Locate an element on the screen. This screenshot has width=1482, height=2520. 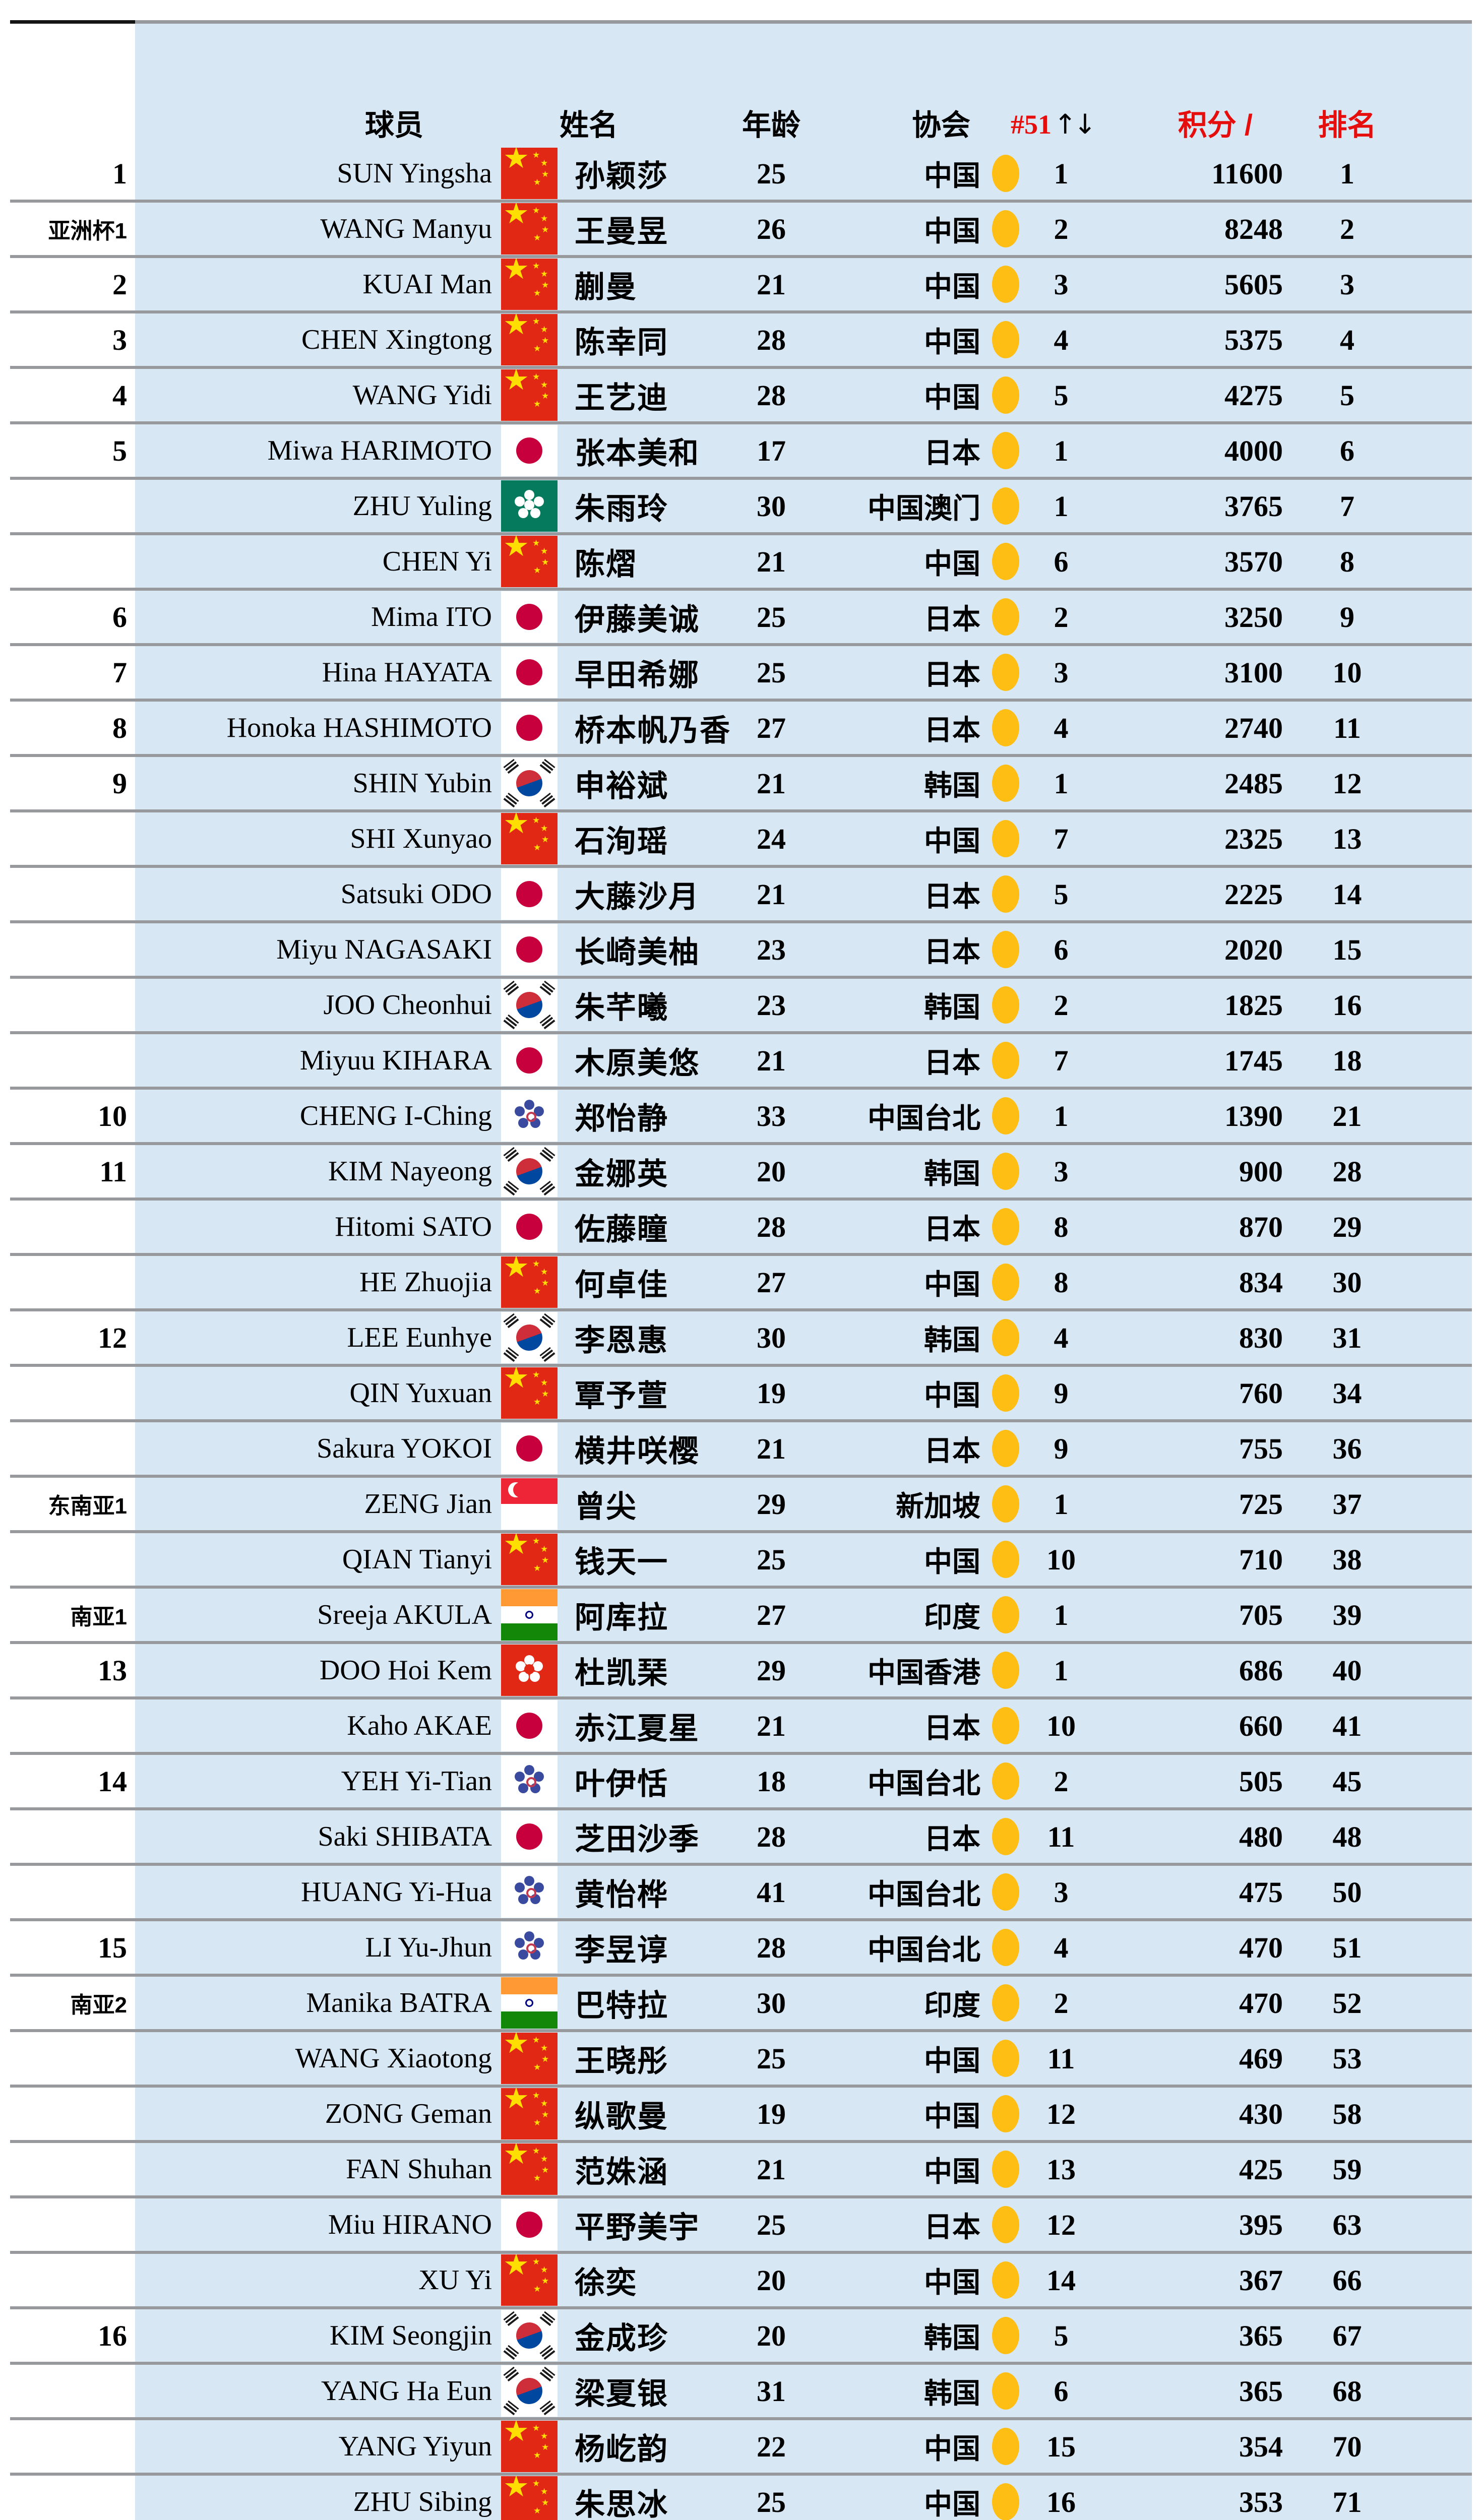
table-row: 16 KIM Seongjin 金成珍 20 韩国 5 365 67 is located at coordinates (741, 2337).